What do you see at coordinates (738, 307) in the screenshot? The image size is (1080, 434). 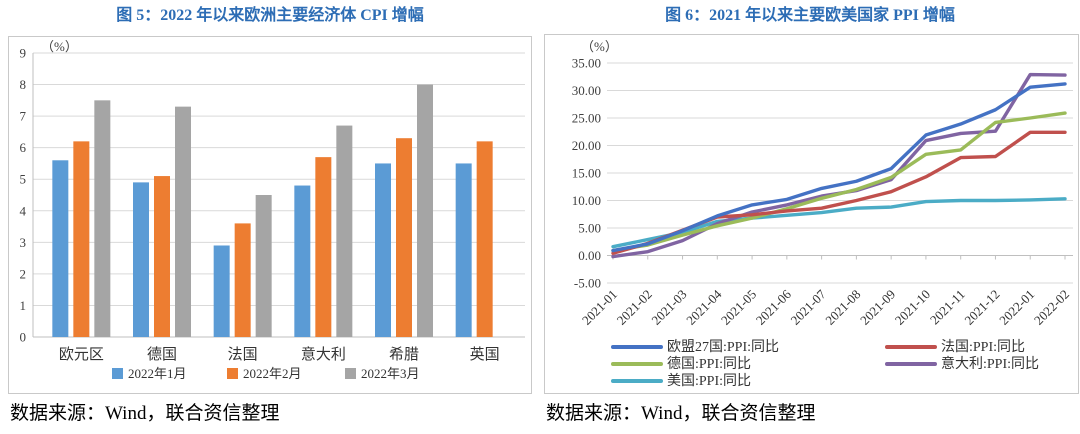 I see `x-tick-label: 2021-05` at bounding box center [738, 307].